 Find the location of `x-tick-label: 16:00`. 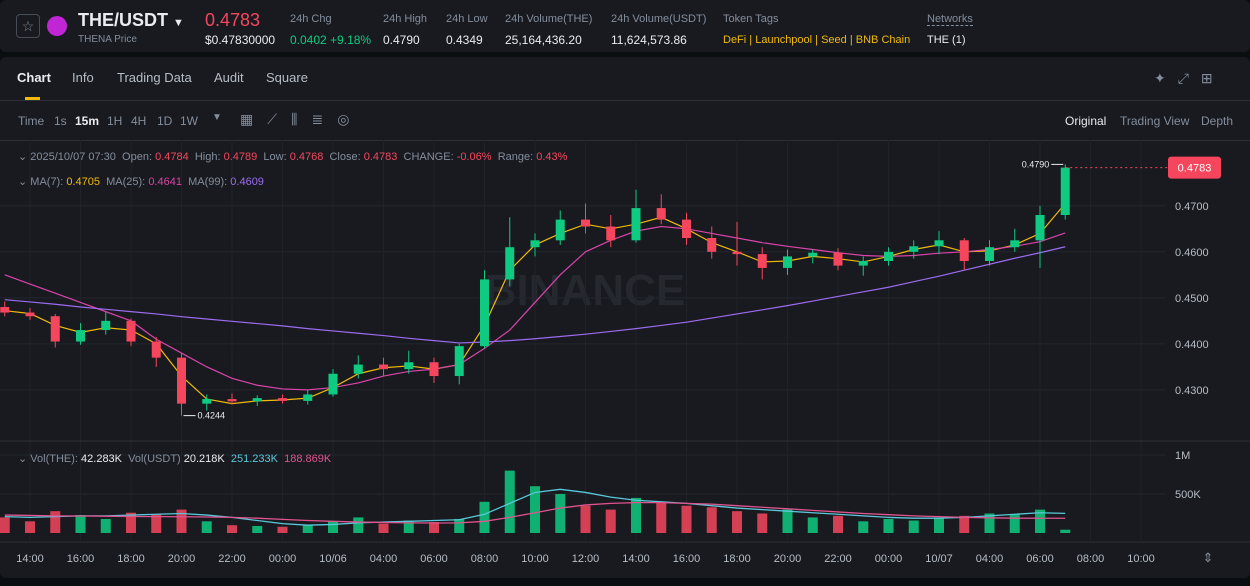

x-tick-label: 16:00 is located at coordinates (81, 559).